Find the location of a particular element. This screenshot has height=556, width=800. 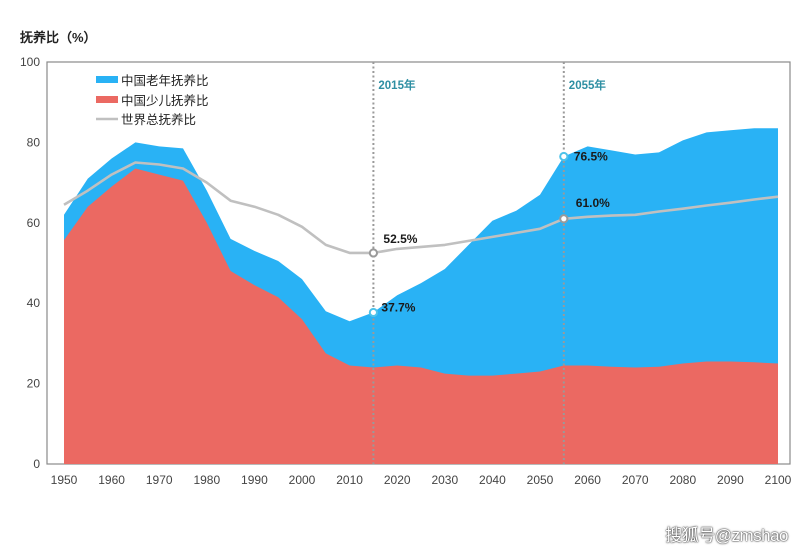

annotation-label: 37.7% is located at coordinates (398, 307).